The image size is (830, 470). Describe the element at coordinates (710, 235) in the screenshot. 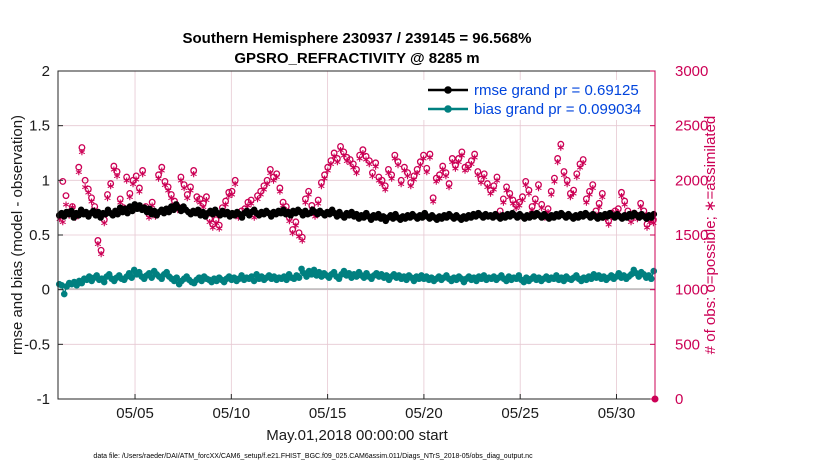

I see `y-axis-right-label: # of obs: o=possible; ∗=assimilated` at that location.